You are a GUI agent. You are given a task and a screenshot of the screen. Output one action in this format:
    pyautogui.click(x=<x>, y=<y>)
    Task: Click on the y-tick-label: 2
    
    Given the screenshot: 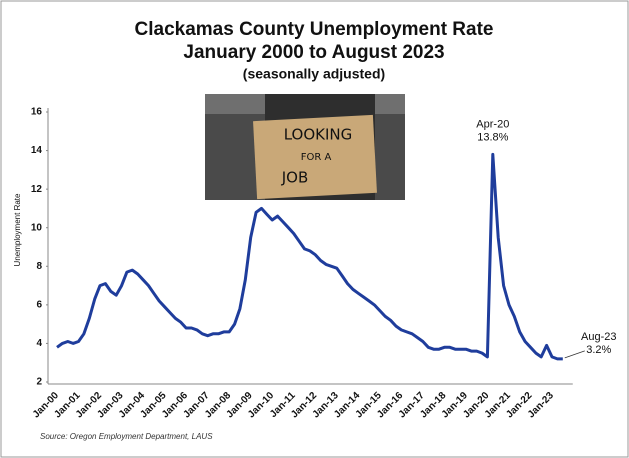 What is the action you would take?
    pyautogui.click(x=39, y=382)
    